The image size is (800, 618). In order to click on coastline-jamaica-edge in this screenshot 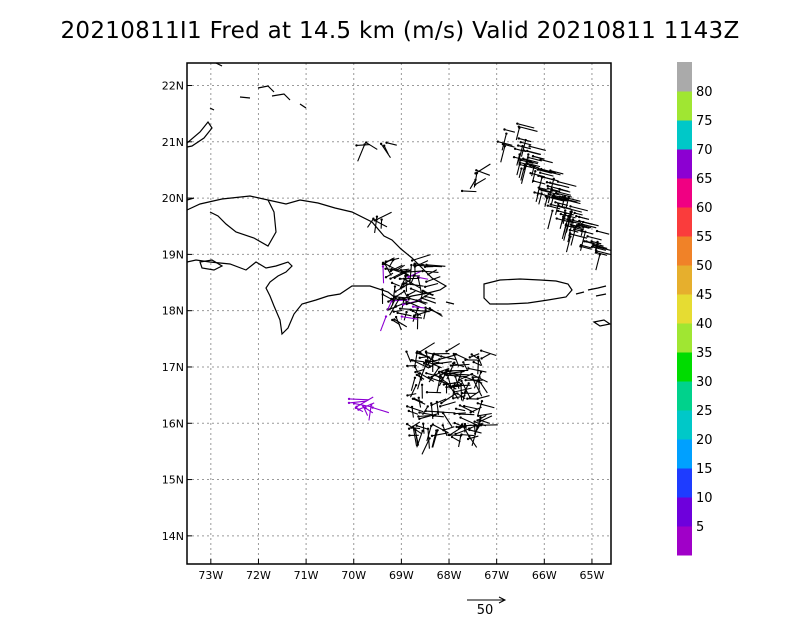, I will do `click(191, 199)`.